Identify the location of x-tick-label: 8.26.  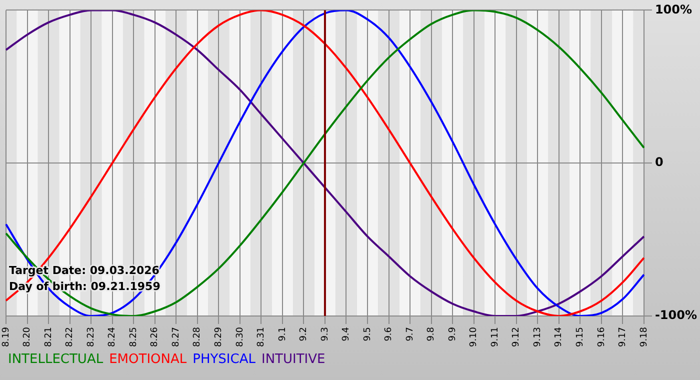
(155, 337).